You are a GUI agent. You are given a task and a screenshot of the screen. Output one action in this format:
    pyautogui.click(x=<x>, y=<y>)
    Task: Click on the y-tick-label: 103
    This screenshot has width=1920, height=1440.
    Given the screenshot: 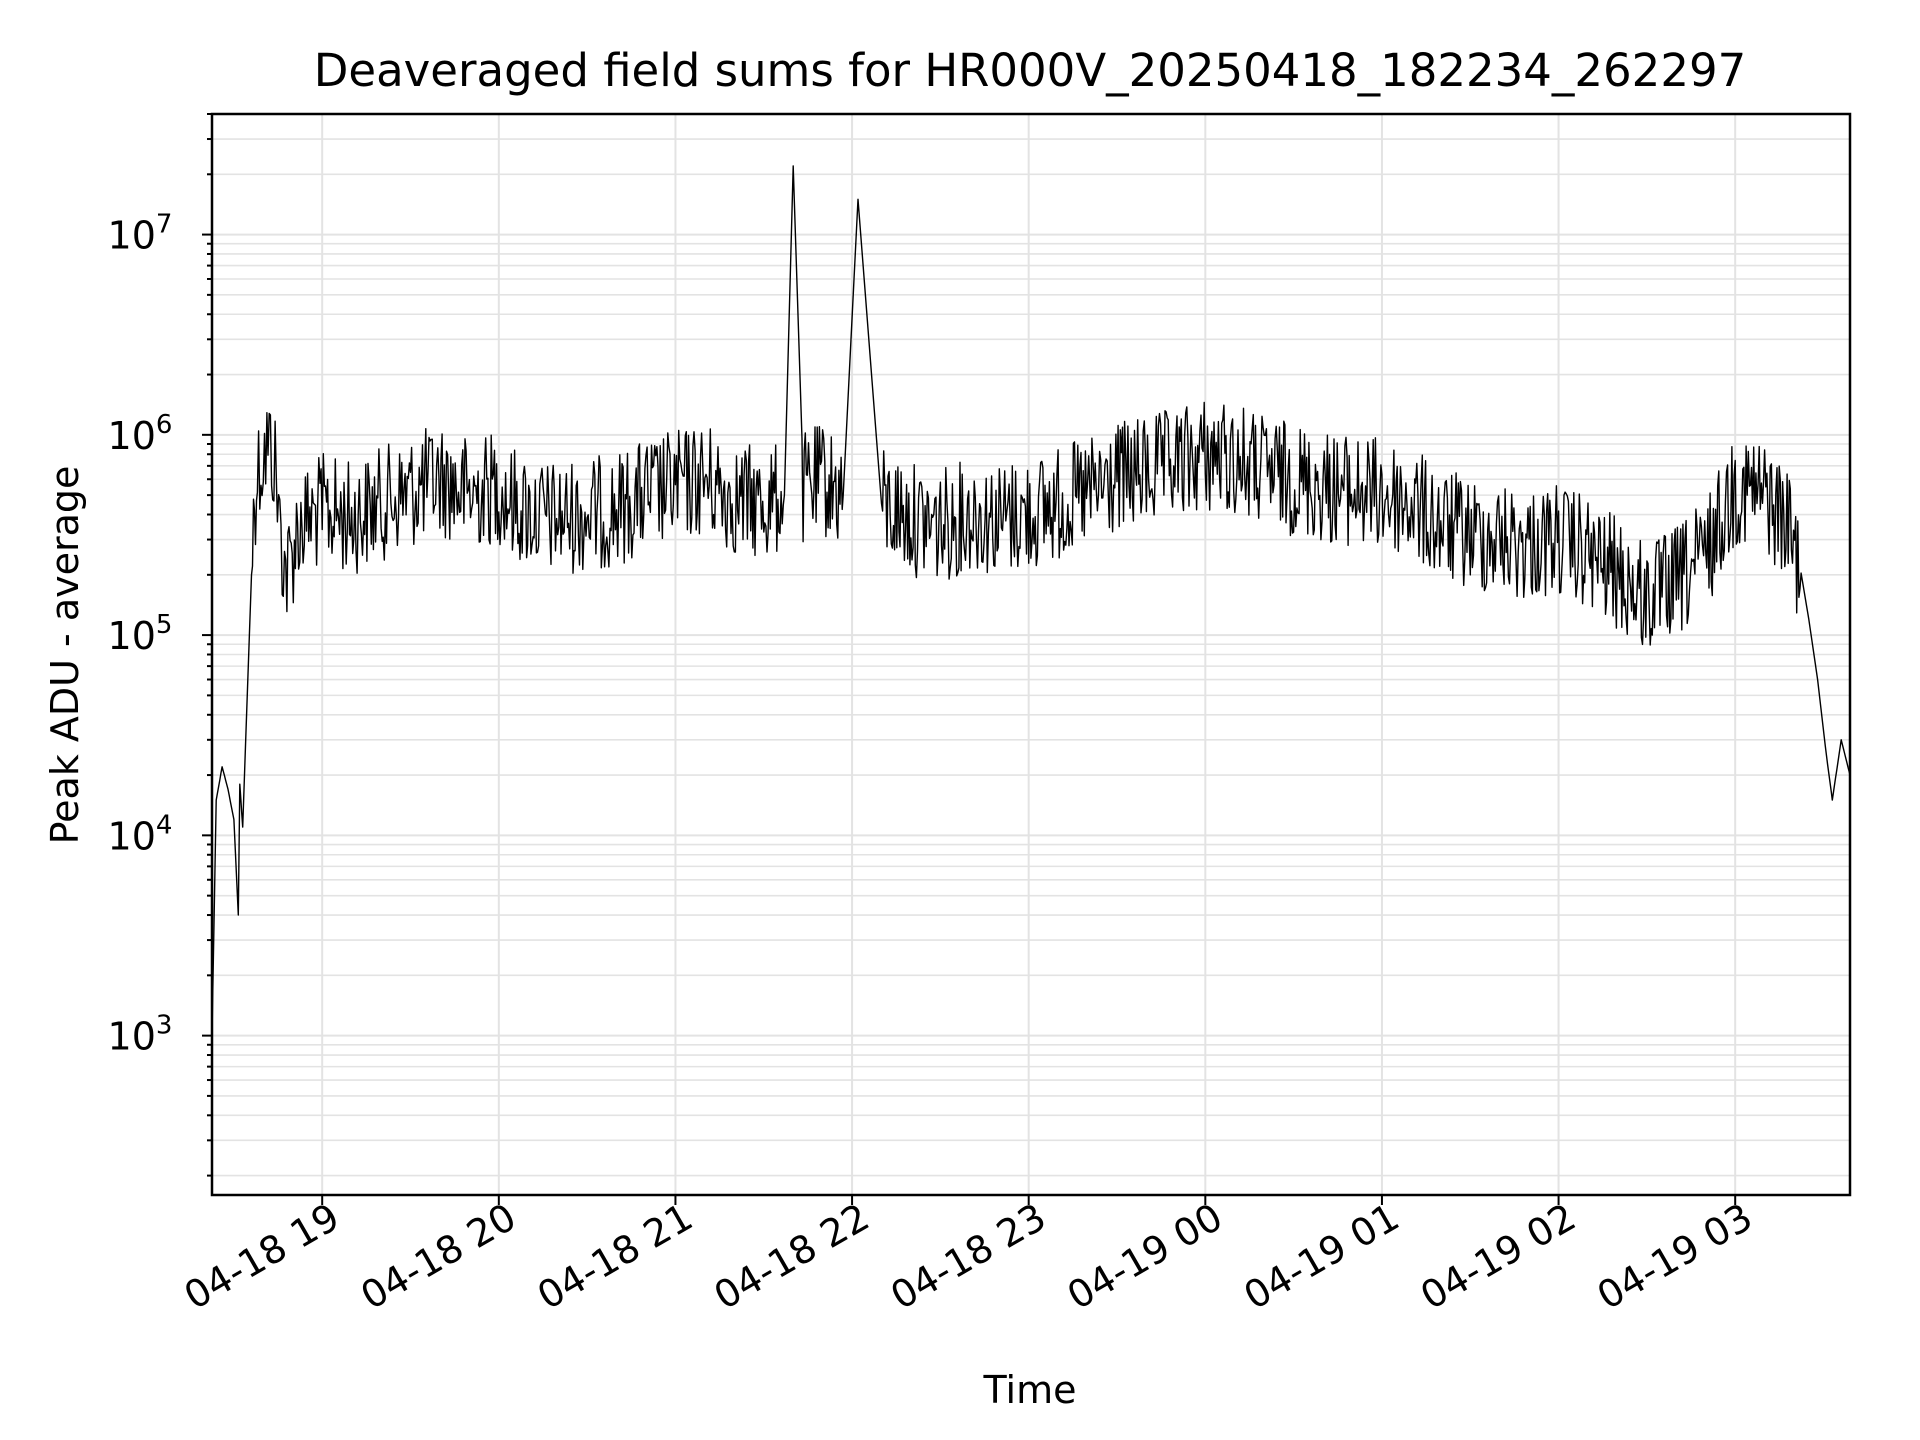 What is the action you would take?
    pyautogui.click(x=140, y=1035)
    